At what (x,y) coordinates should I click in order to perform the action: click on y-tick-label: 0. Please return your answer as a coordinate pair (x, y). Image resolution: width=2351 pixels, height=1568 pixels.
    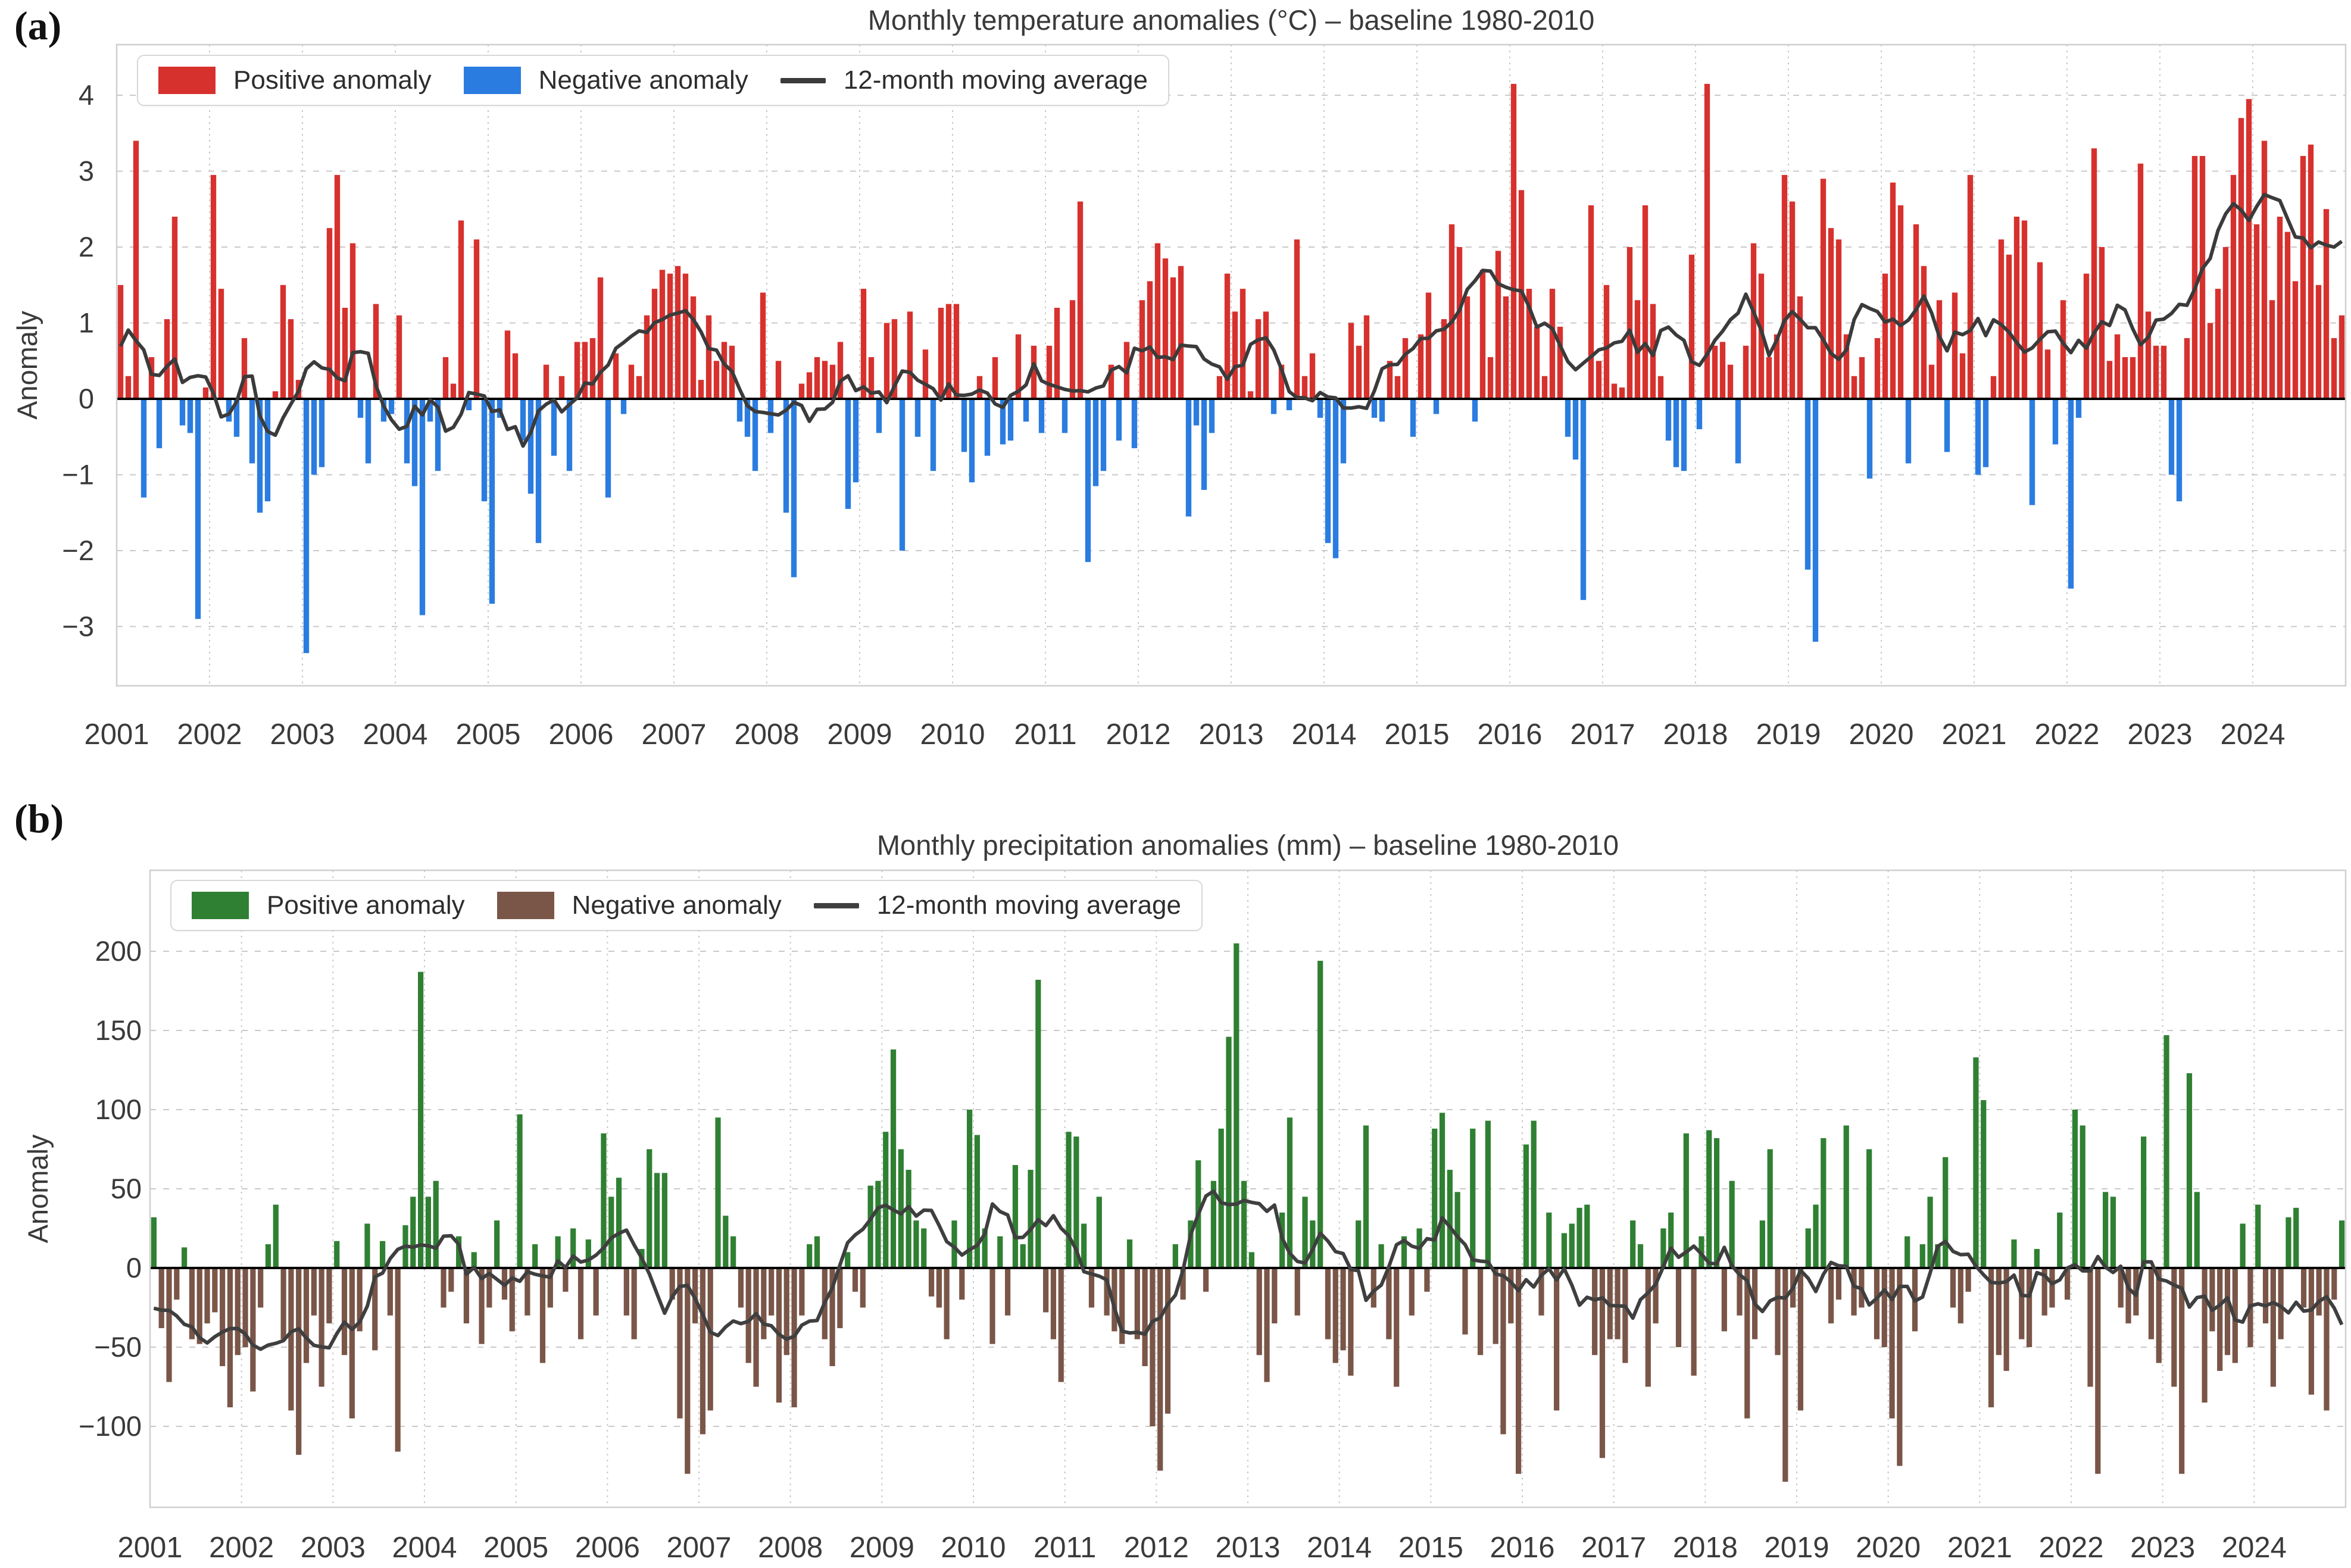
    Looking at the image, I should click on (134, 1267).